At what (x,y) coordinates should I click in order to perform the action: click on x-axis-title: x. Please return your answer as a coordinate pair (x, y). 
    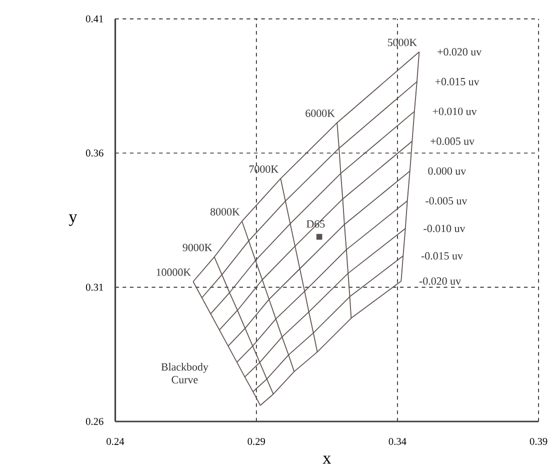
    Looking at the image, I should click on (326, 460).